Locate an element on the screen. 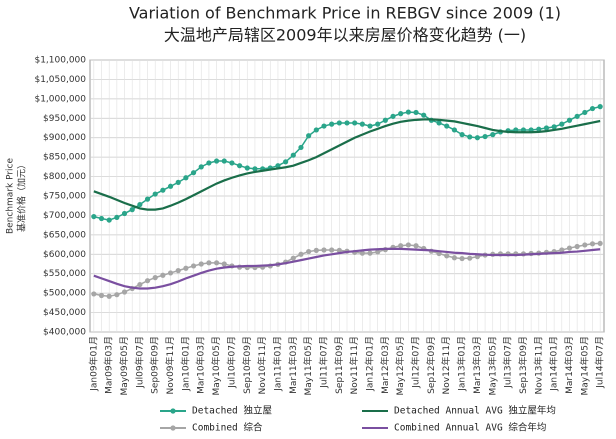 The height and width of the screenshot is (439, 616). x-tick-label: Mar12年03月 is located at coordinates (385, 365).